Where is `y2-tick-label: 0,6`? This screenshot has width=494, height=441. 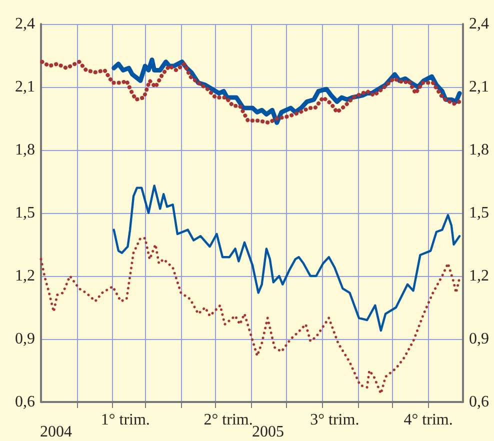 y2-tick-label: 0,6 is located at coordinates (479, 402).